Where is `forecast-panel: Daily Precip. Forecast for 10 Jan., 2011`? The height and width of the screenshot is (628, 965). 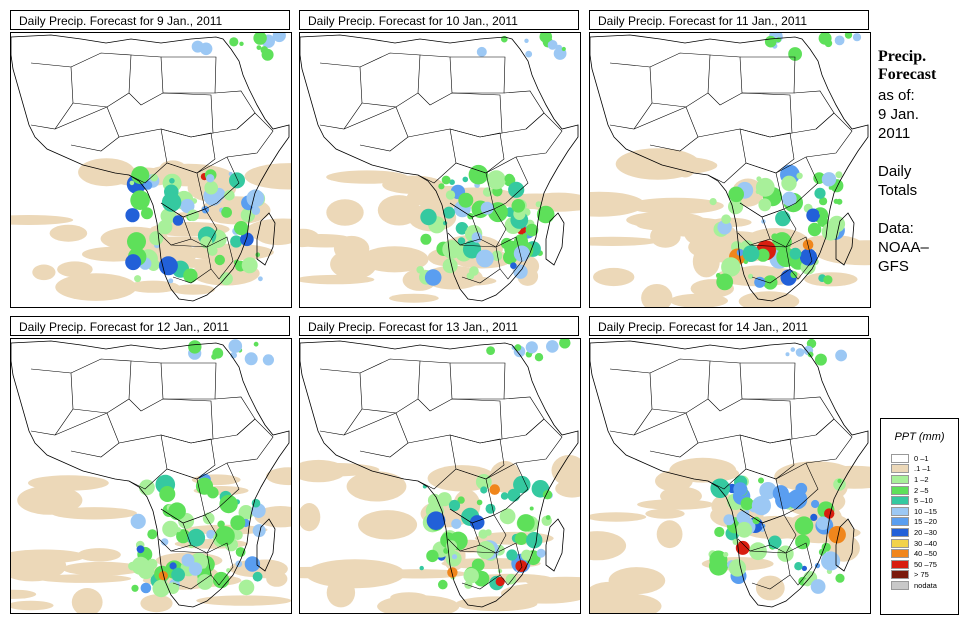 forecast-panel: Daily Precip. Forecast for 10 Jan., 2011 is located at coordinates (440, 159).